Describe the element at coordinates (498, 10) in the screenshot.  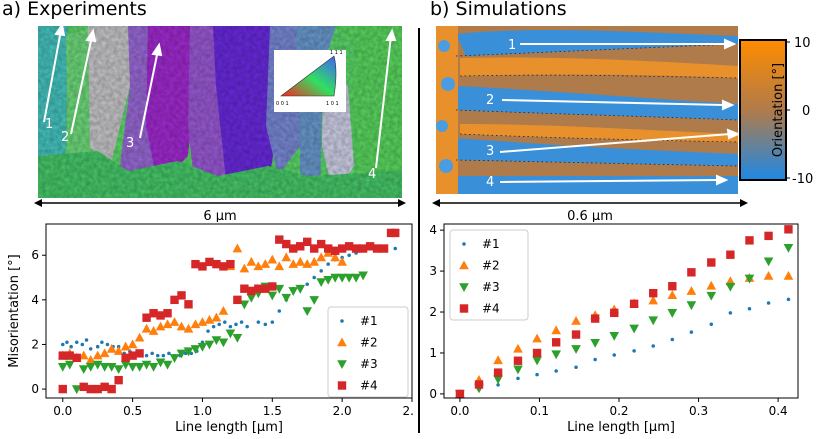
I see `panel-b-title: b) Simulations` at that location.